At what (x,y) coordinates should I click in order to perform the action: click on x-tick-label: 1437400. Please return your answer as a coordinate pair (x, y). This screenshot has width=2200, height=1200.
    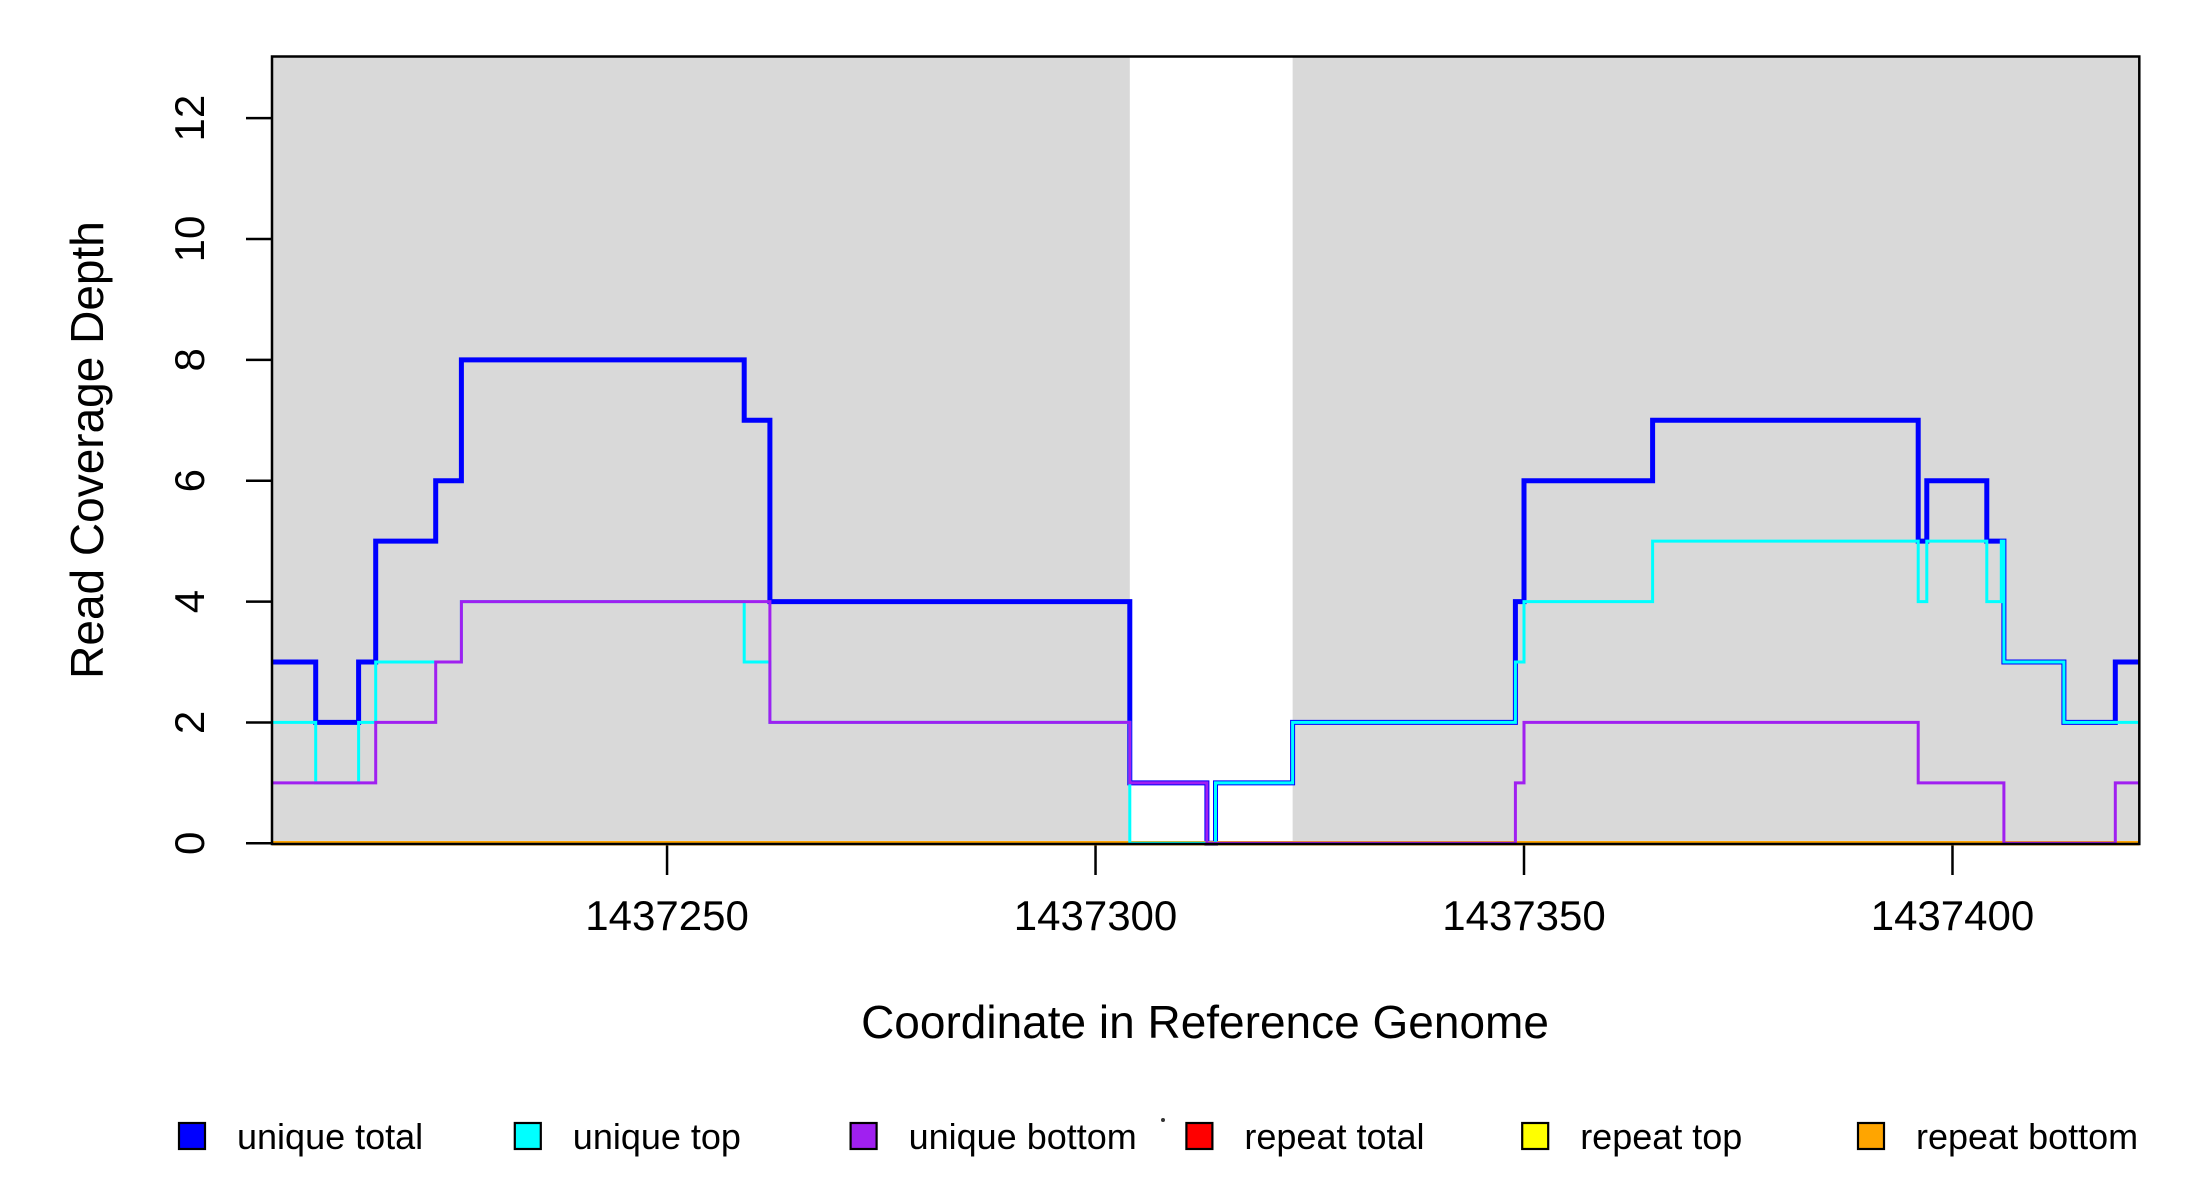
    Looking at the image, I should click on (1953, 915).